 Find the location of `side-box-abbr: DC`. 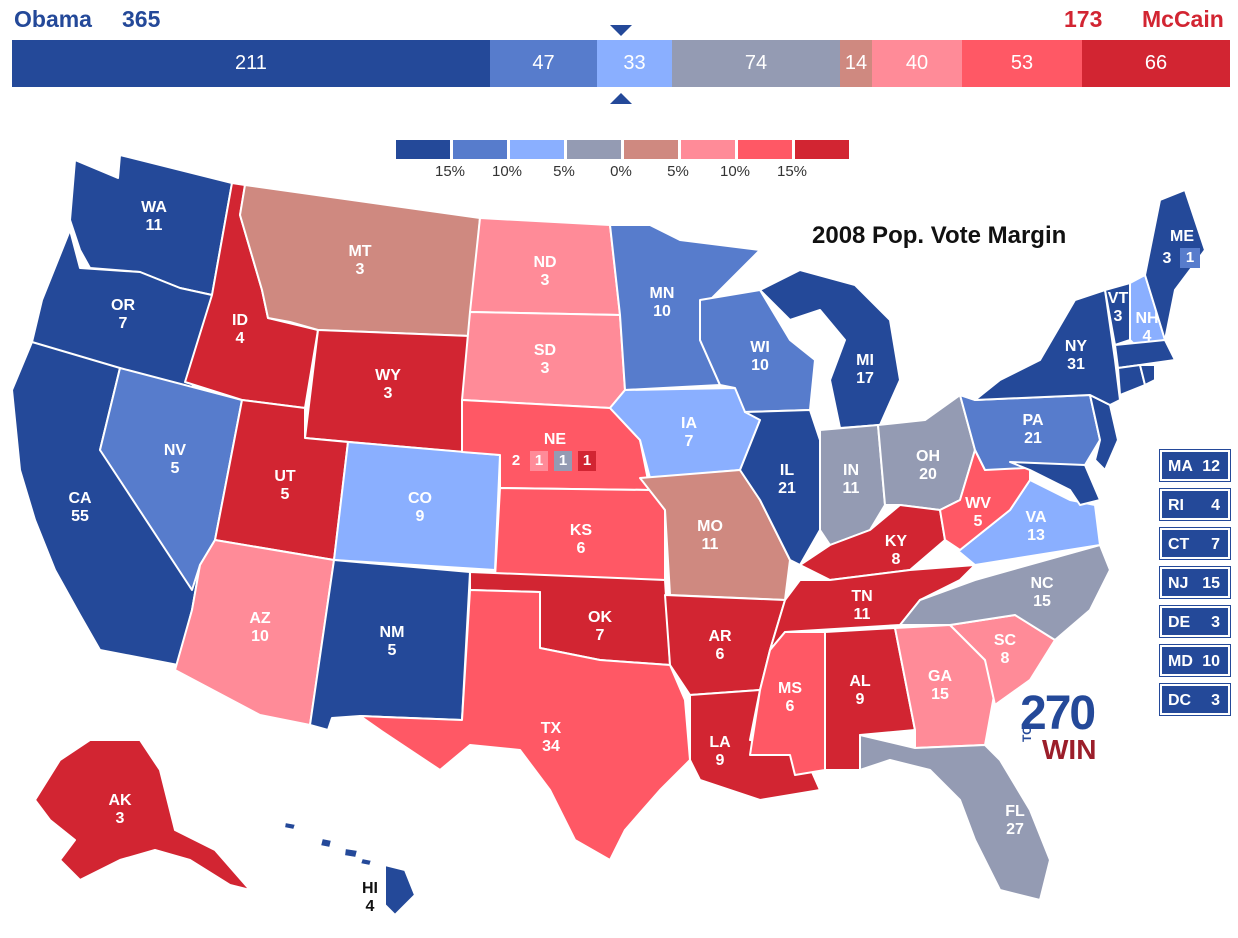

side-box-abbr: DC is located at coordinates (1180, 700).